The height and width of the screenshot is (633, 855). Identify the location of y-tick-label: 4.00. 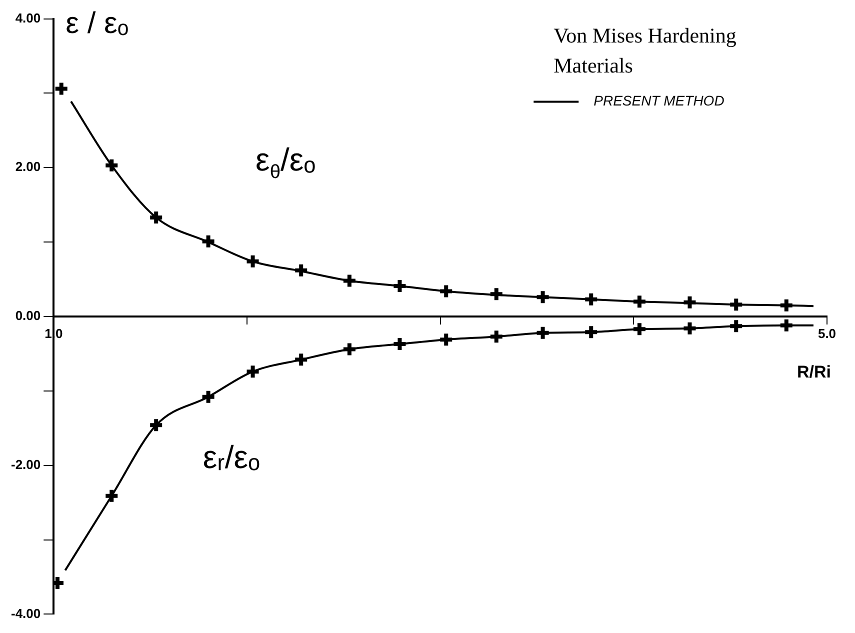
(28, 18).